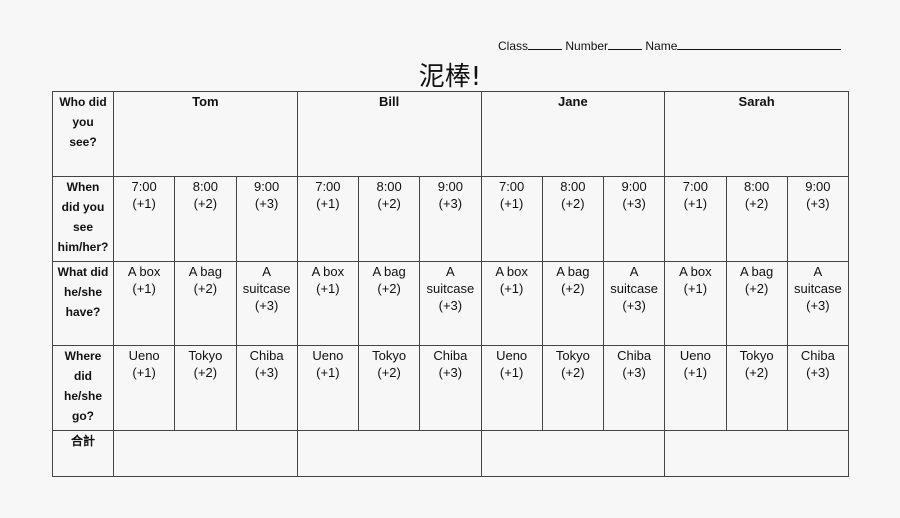 The image size is (900, 518). What do you see at coordinates (83, 453) in the screenshot?
I see `row-label: 合計` at bounding box center [83, 453].